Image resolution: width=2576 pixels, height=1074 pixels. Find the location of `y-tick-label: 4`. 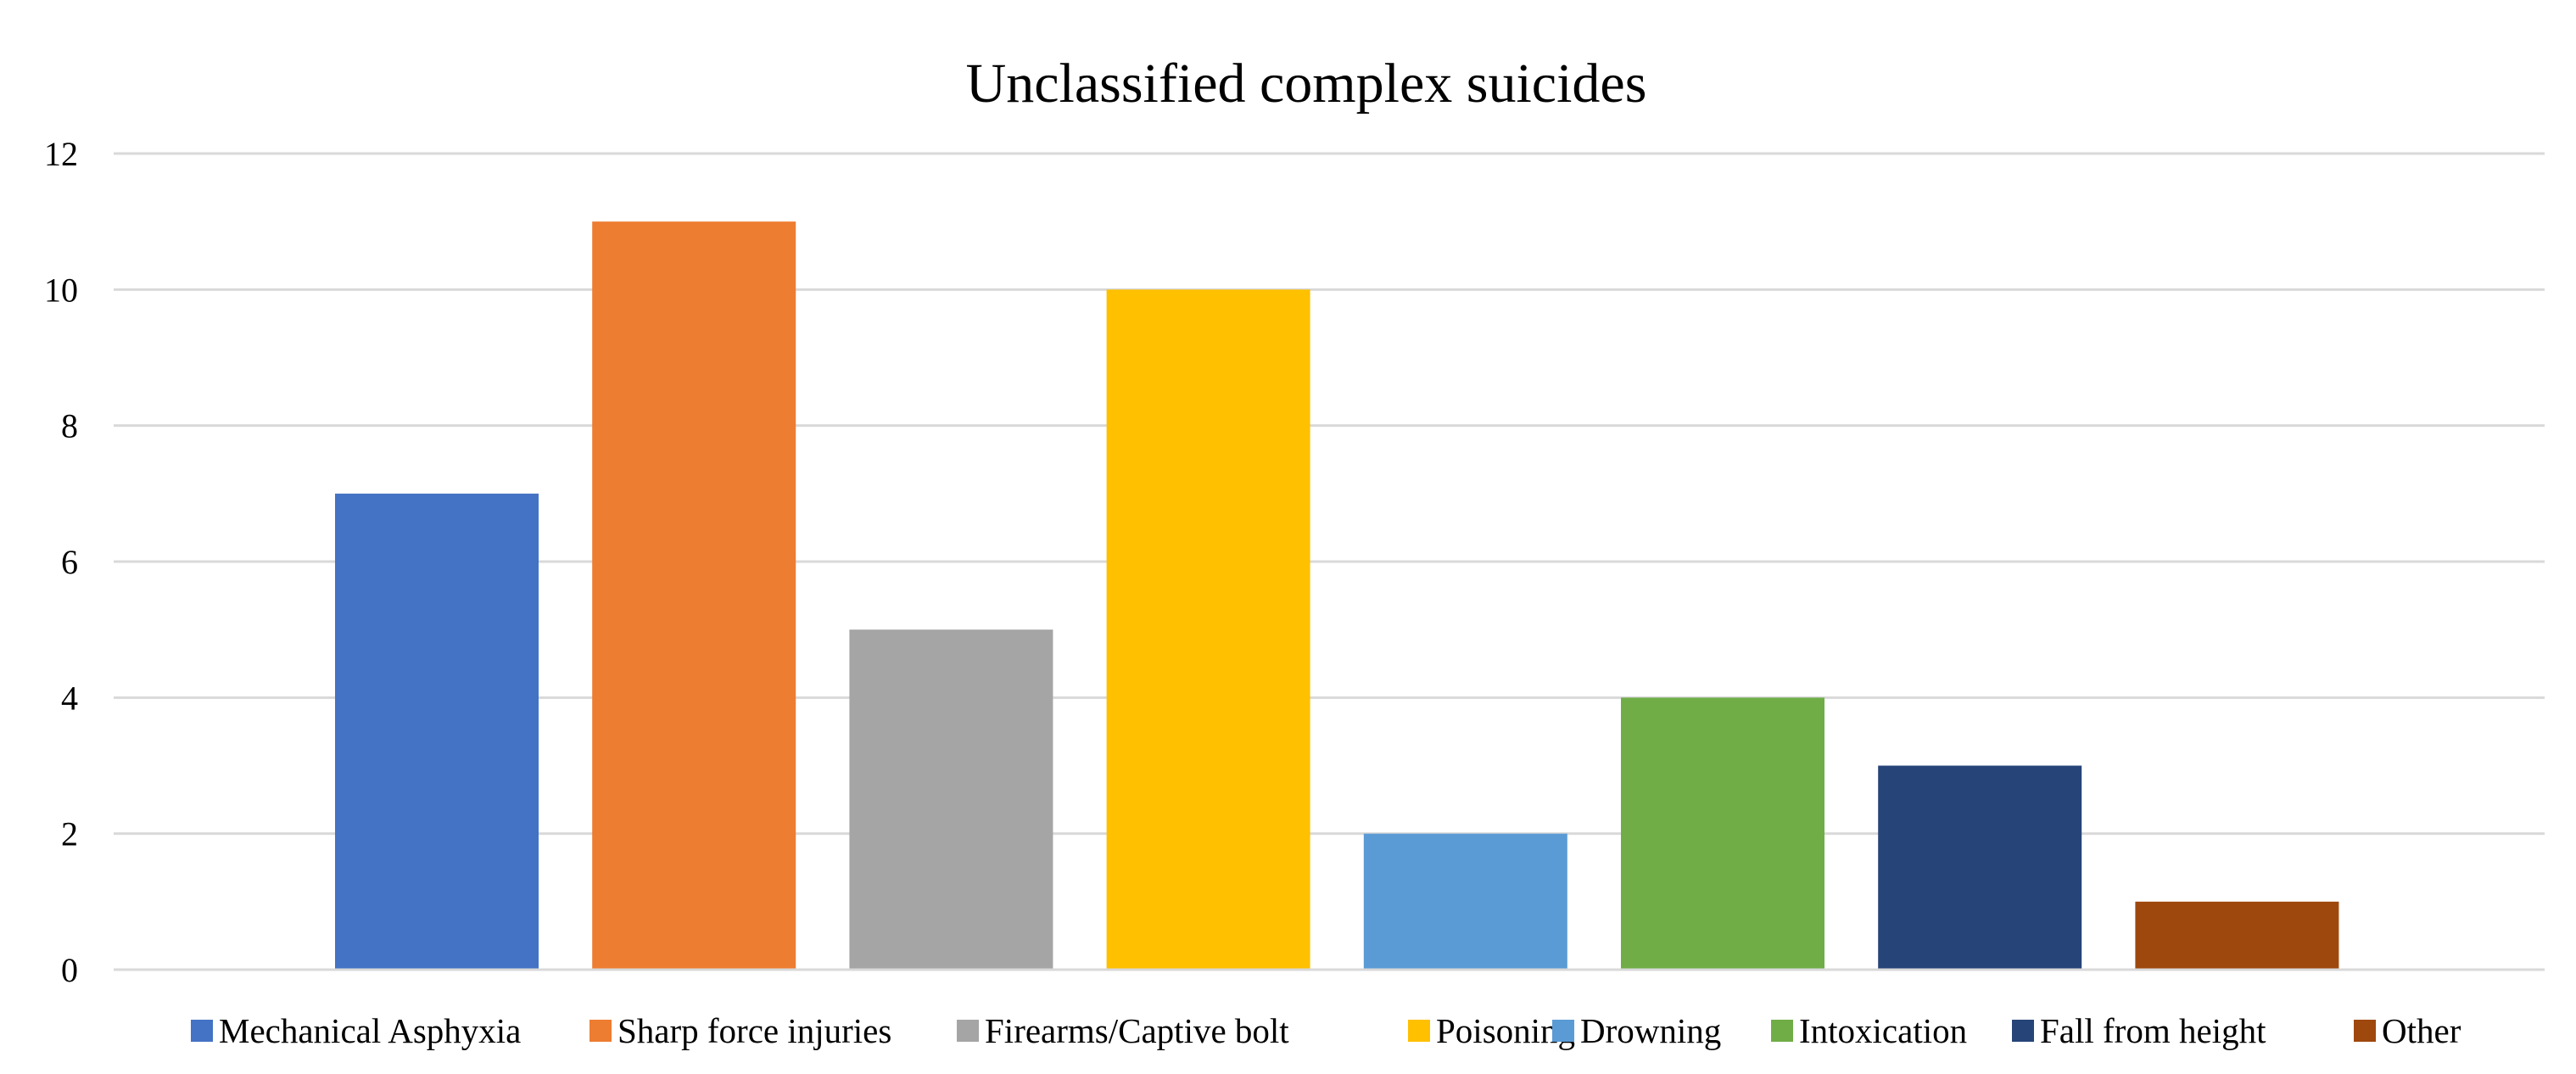

y-tick-label: 4 is located at coordinates (69, 698).